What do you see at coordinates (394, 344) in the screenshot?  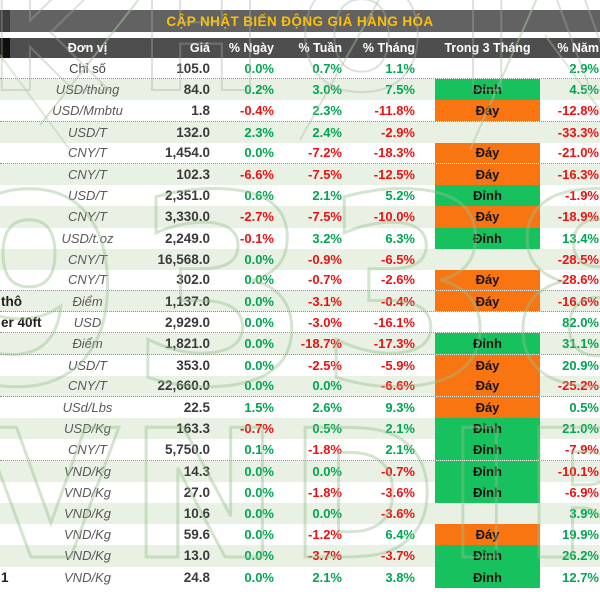 I see `month-change-cell: -17.3%` at bounding box center [394, 344].